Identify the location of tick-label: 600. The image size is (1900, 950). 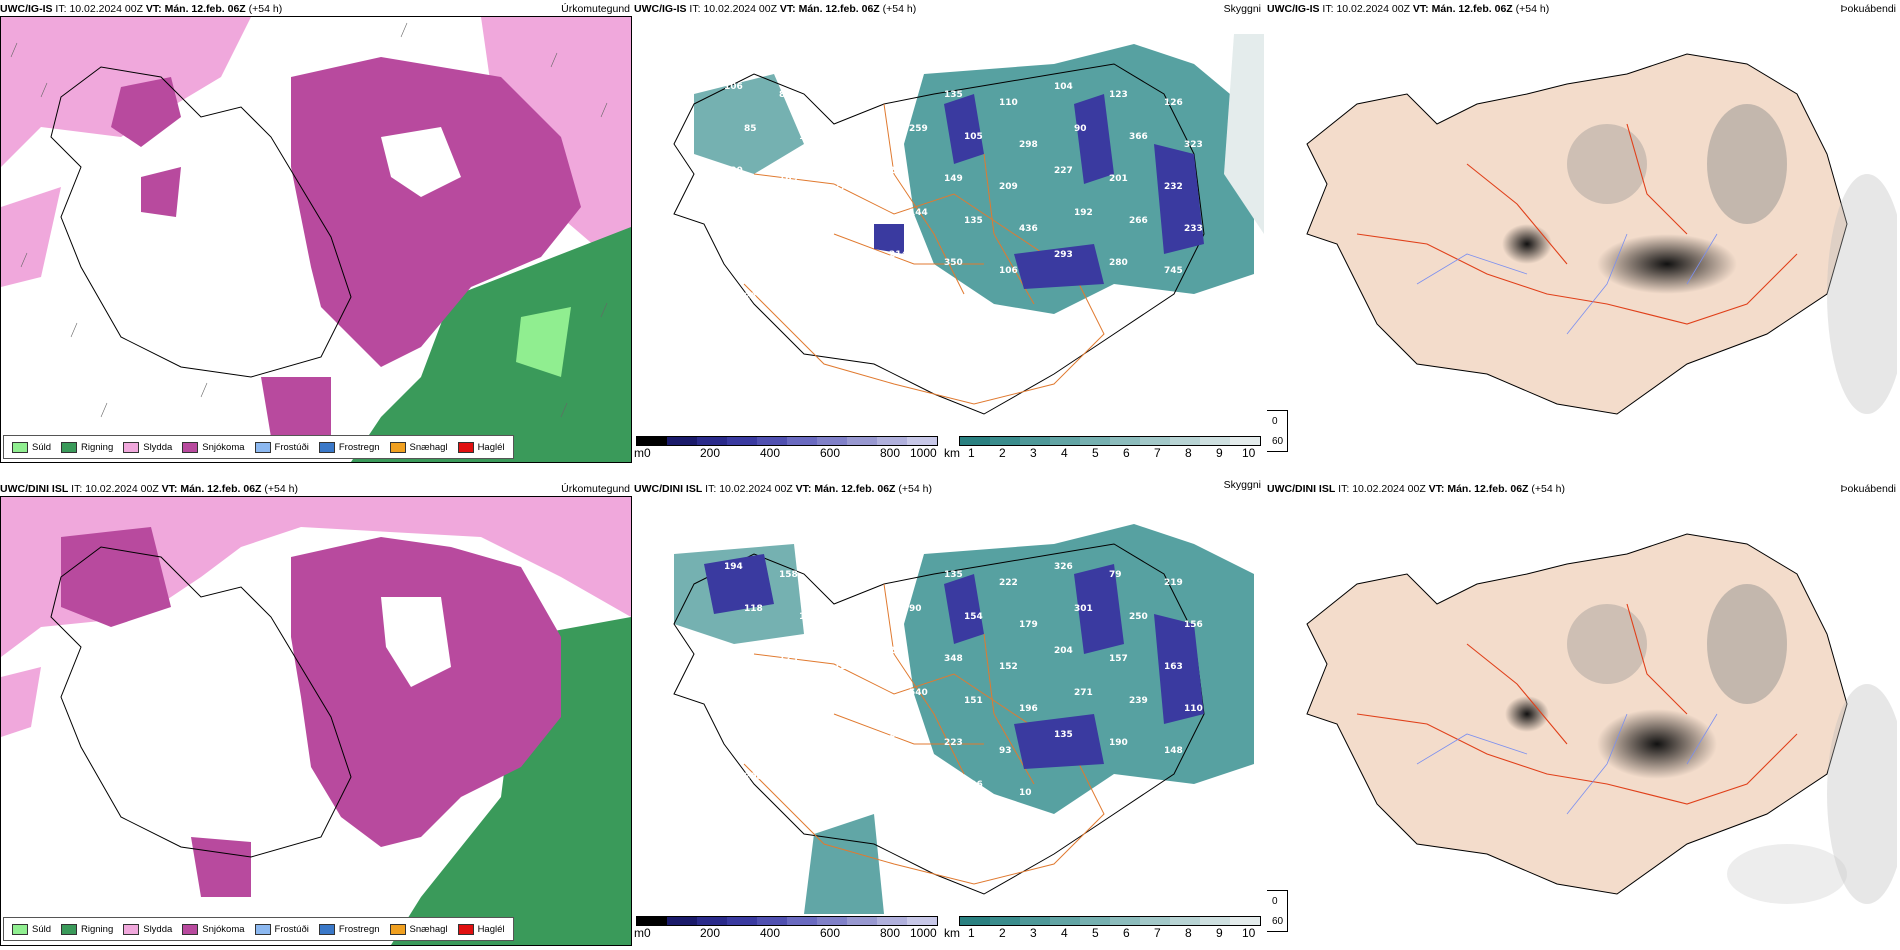
(830, 453).